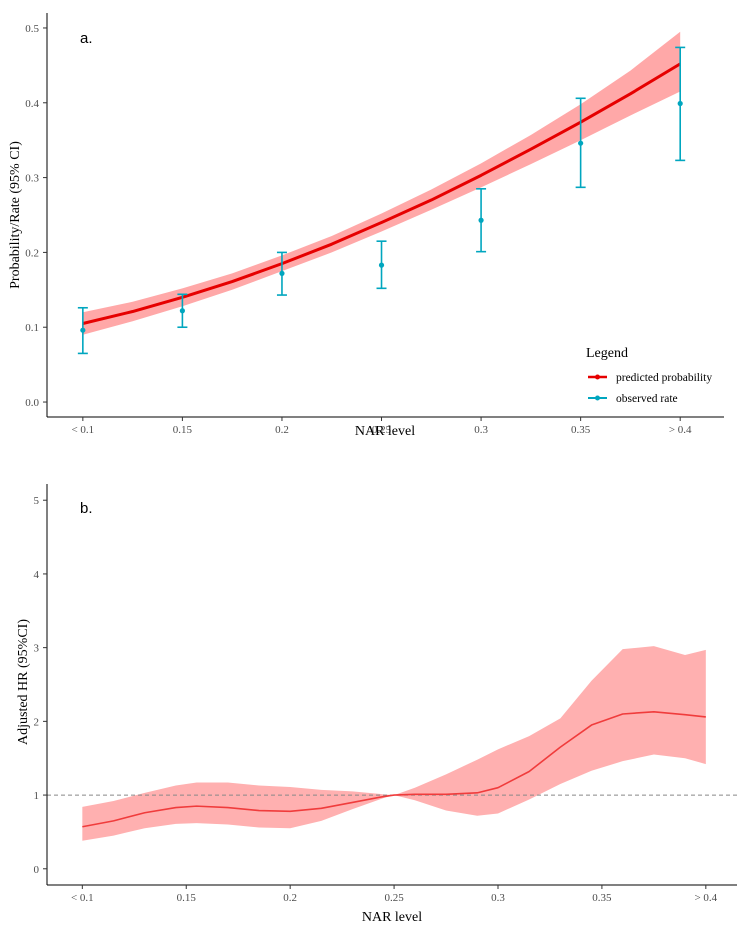  What do you see at coordinates (37, 649) in the screenshot?
I see `y-tick-label: 3` at bounding box center [37, 649].